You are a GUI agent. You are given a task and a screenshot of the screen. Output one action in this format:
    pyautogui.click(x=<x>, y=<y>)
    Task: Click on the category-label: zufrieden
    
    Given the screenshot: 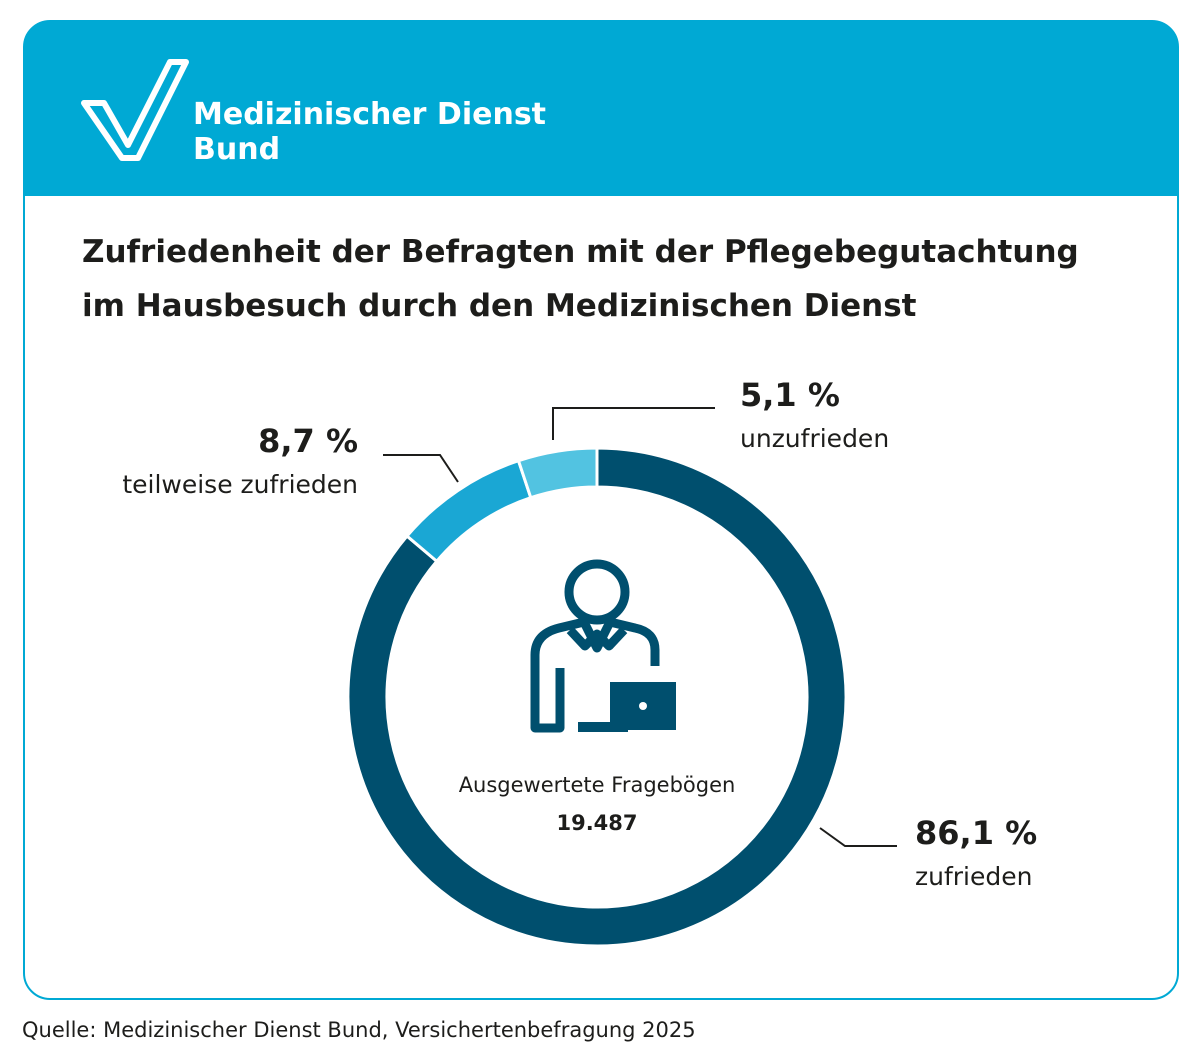 What is the action you would take?
    pyautogui.click(x=973, y=876)
    